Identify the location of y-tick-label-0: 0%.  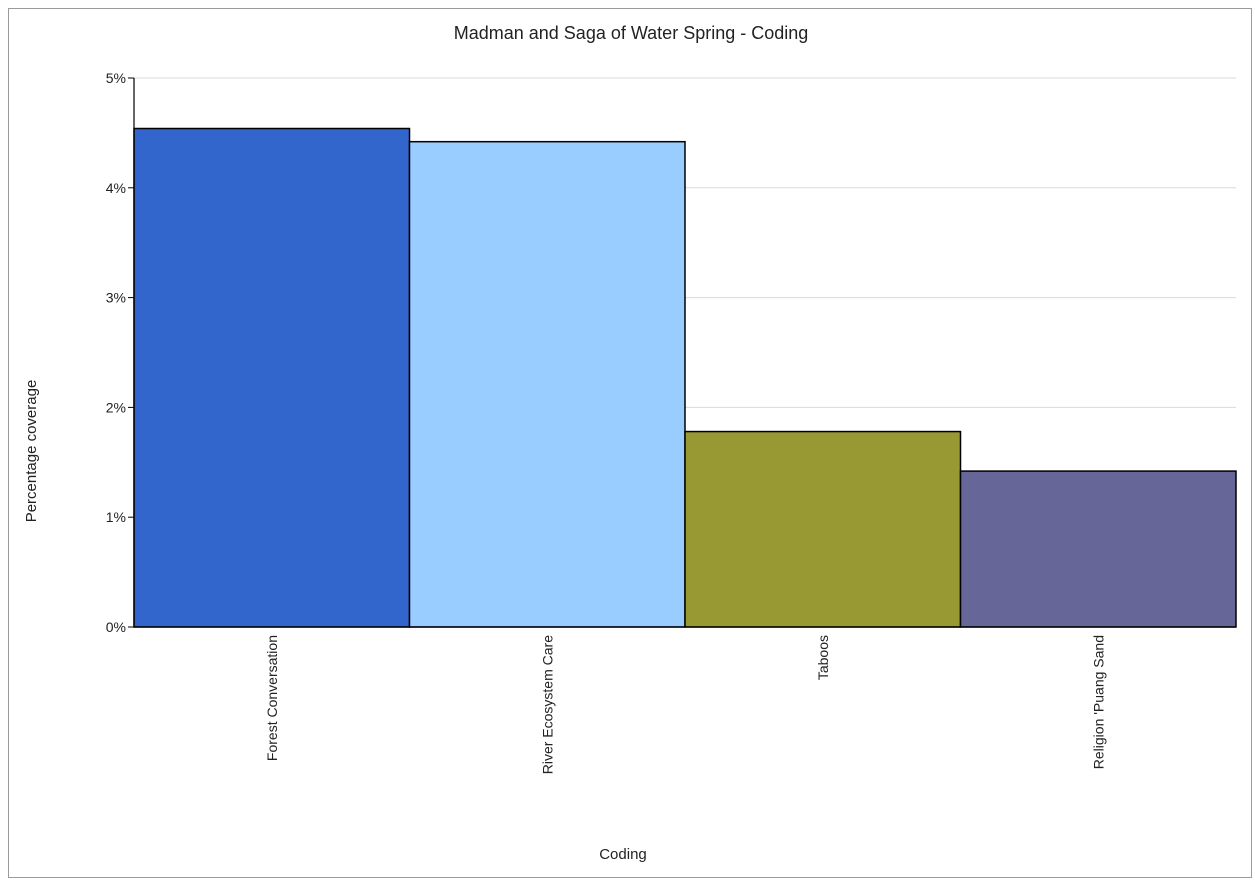
(116, 627).